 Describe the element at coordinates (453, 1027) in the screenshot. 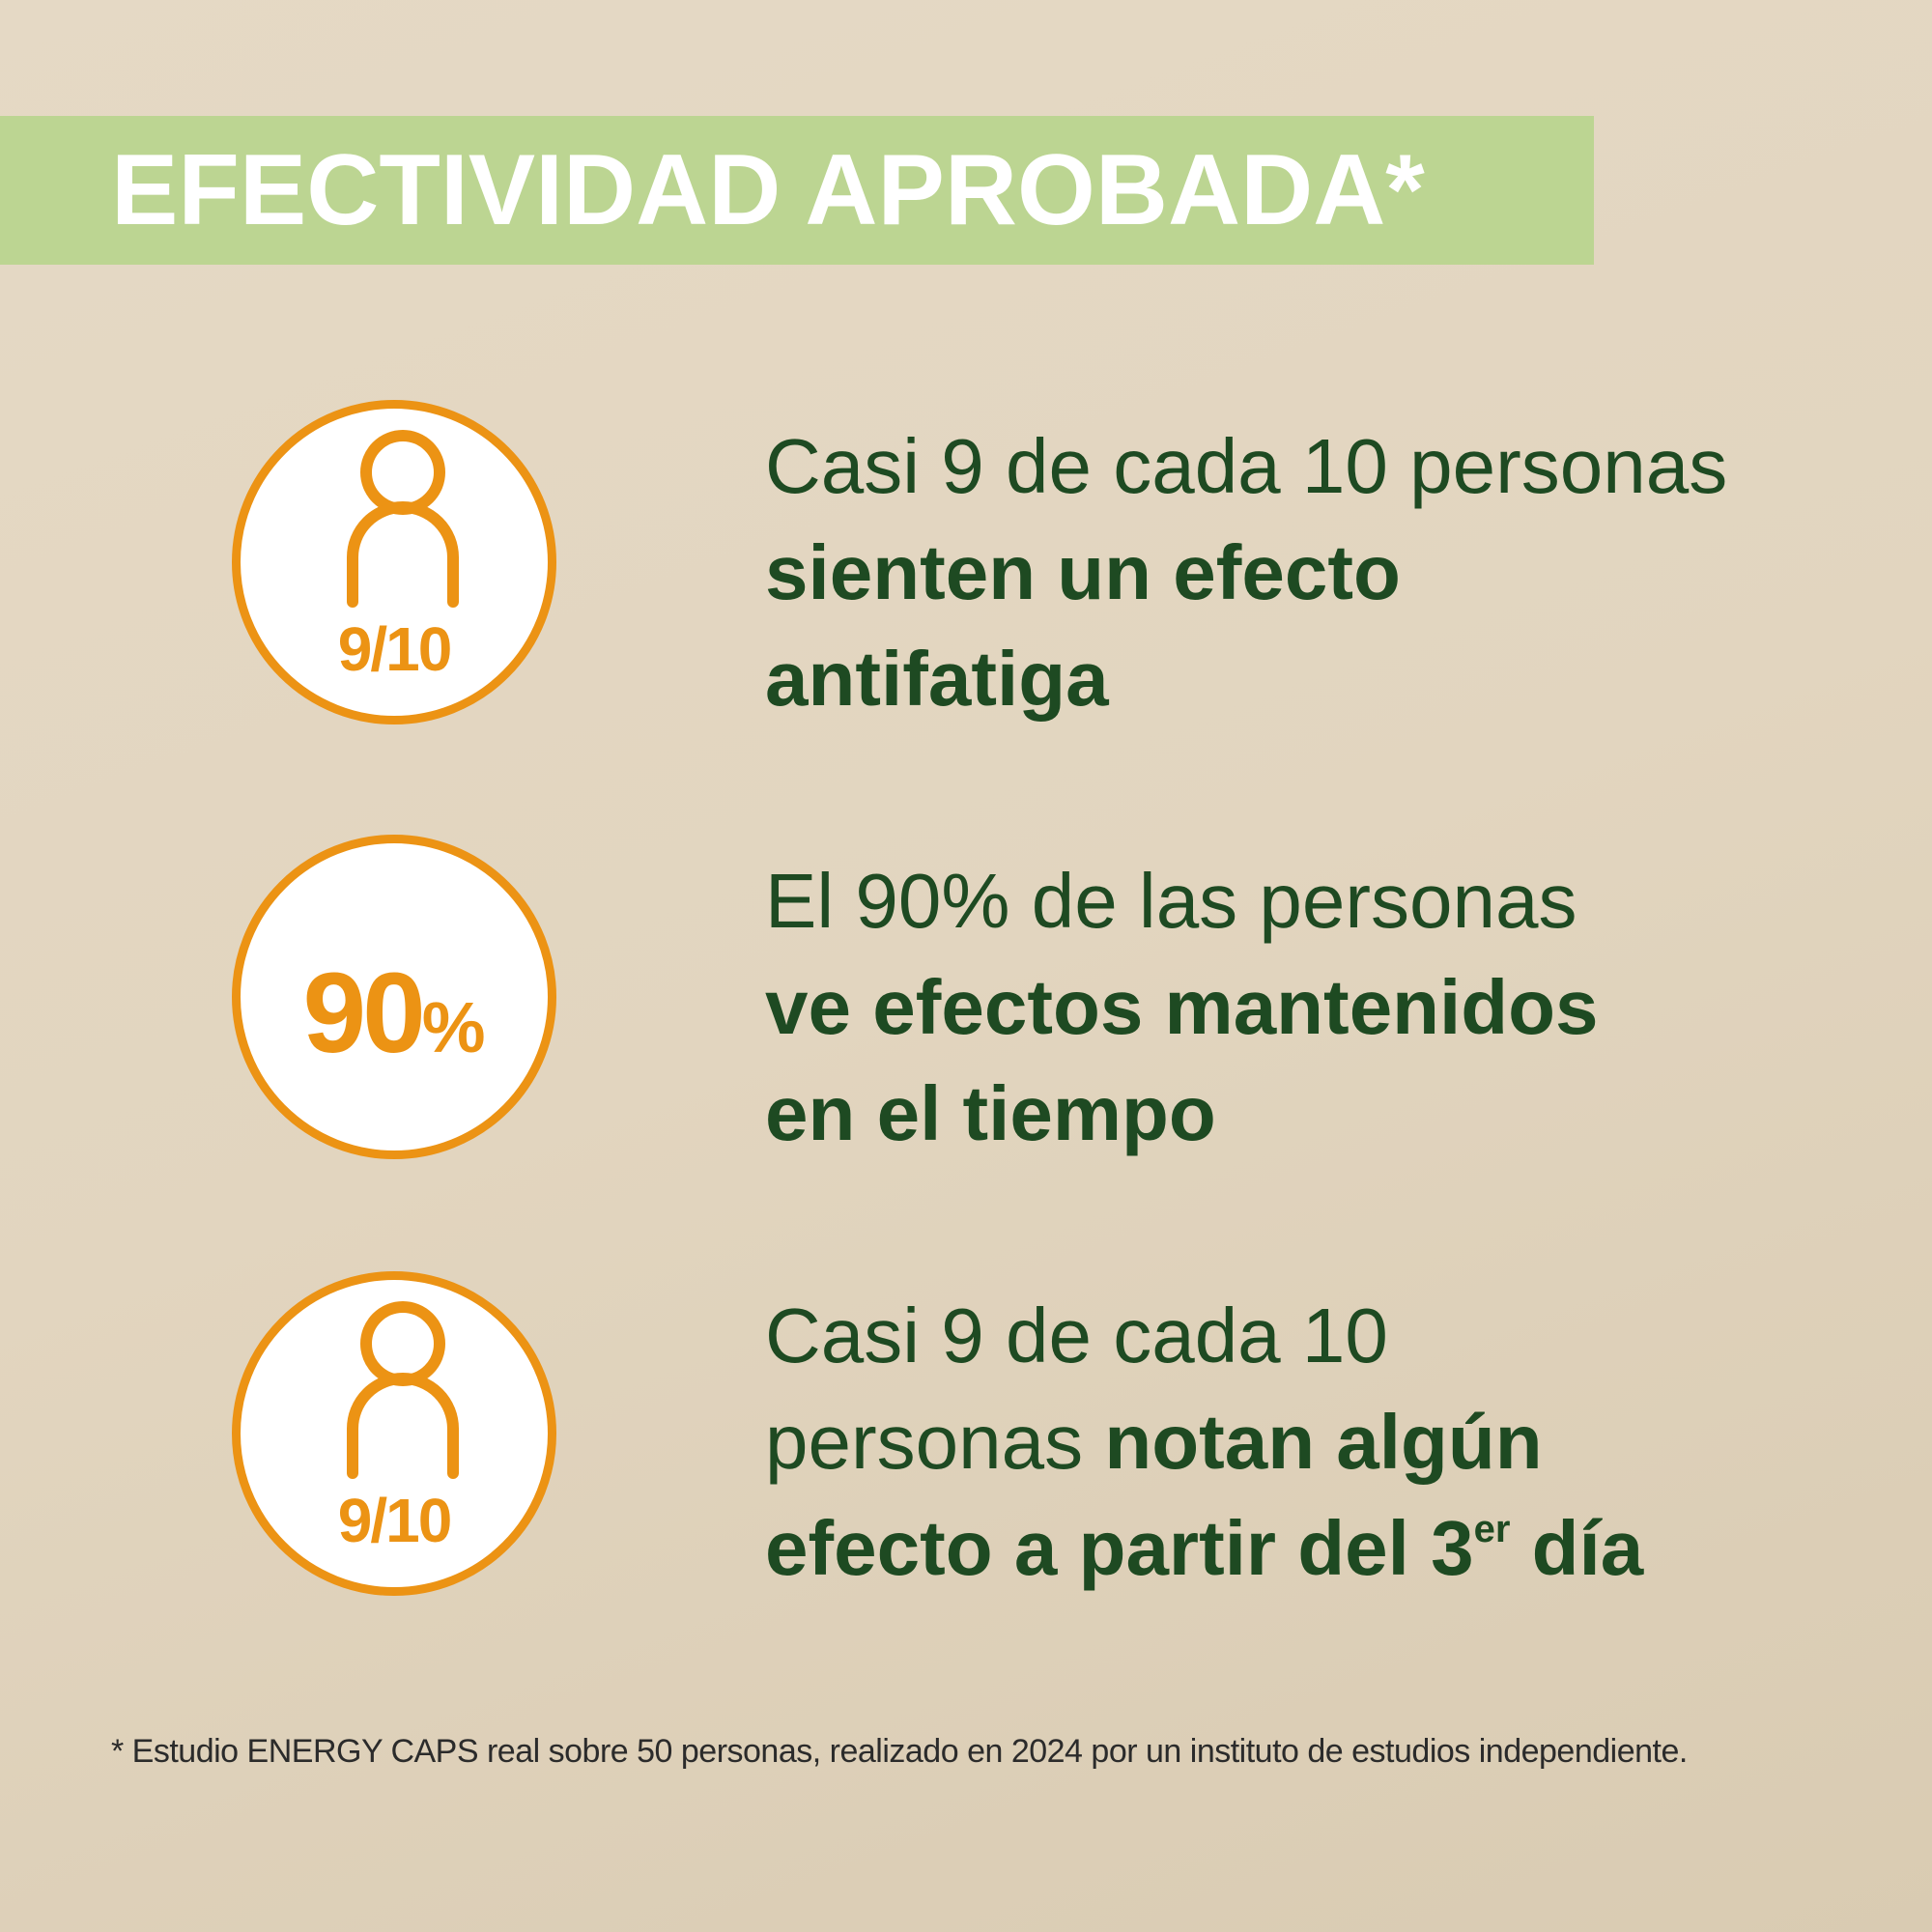

I see `percent-sign: %` at that location.